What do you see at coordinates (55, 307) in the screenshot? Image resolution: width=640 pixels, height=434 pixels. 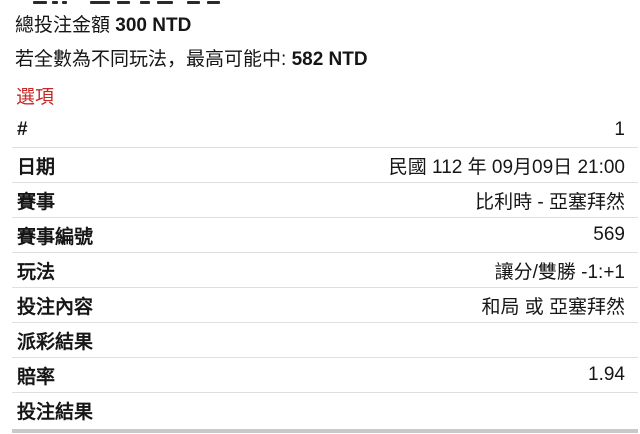 I see `row-label: 投注內容` at bounding box center [55, 307].